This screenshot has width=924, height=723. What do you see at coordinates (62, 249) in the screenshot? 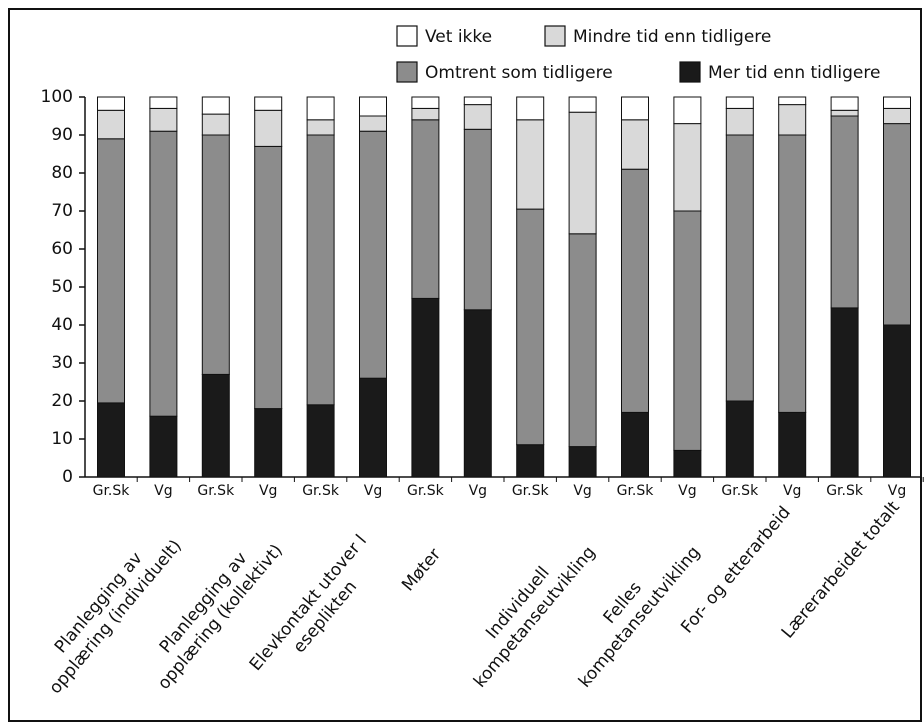
I see `y-tick-label: 60` at bounding box center [62, 249].